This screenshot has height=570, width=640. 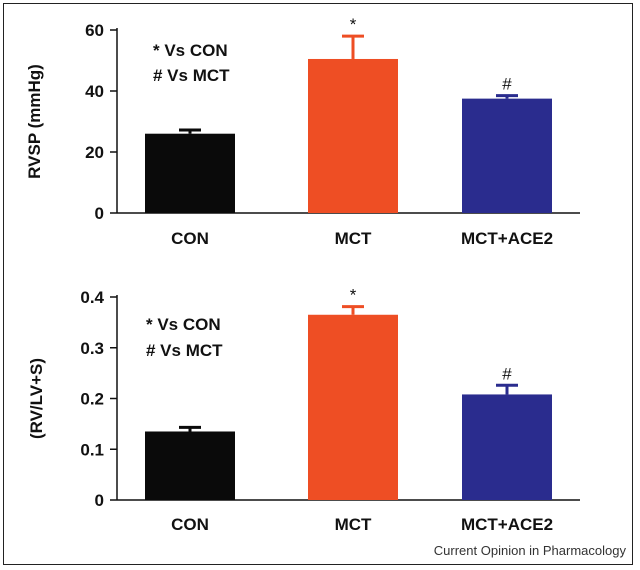 I want to click on bottom-bar-mct-ace2, so click(x=507, y=447).